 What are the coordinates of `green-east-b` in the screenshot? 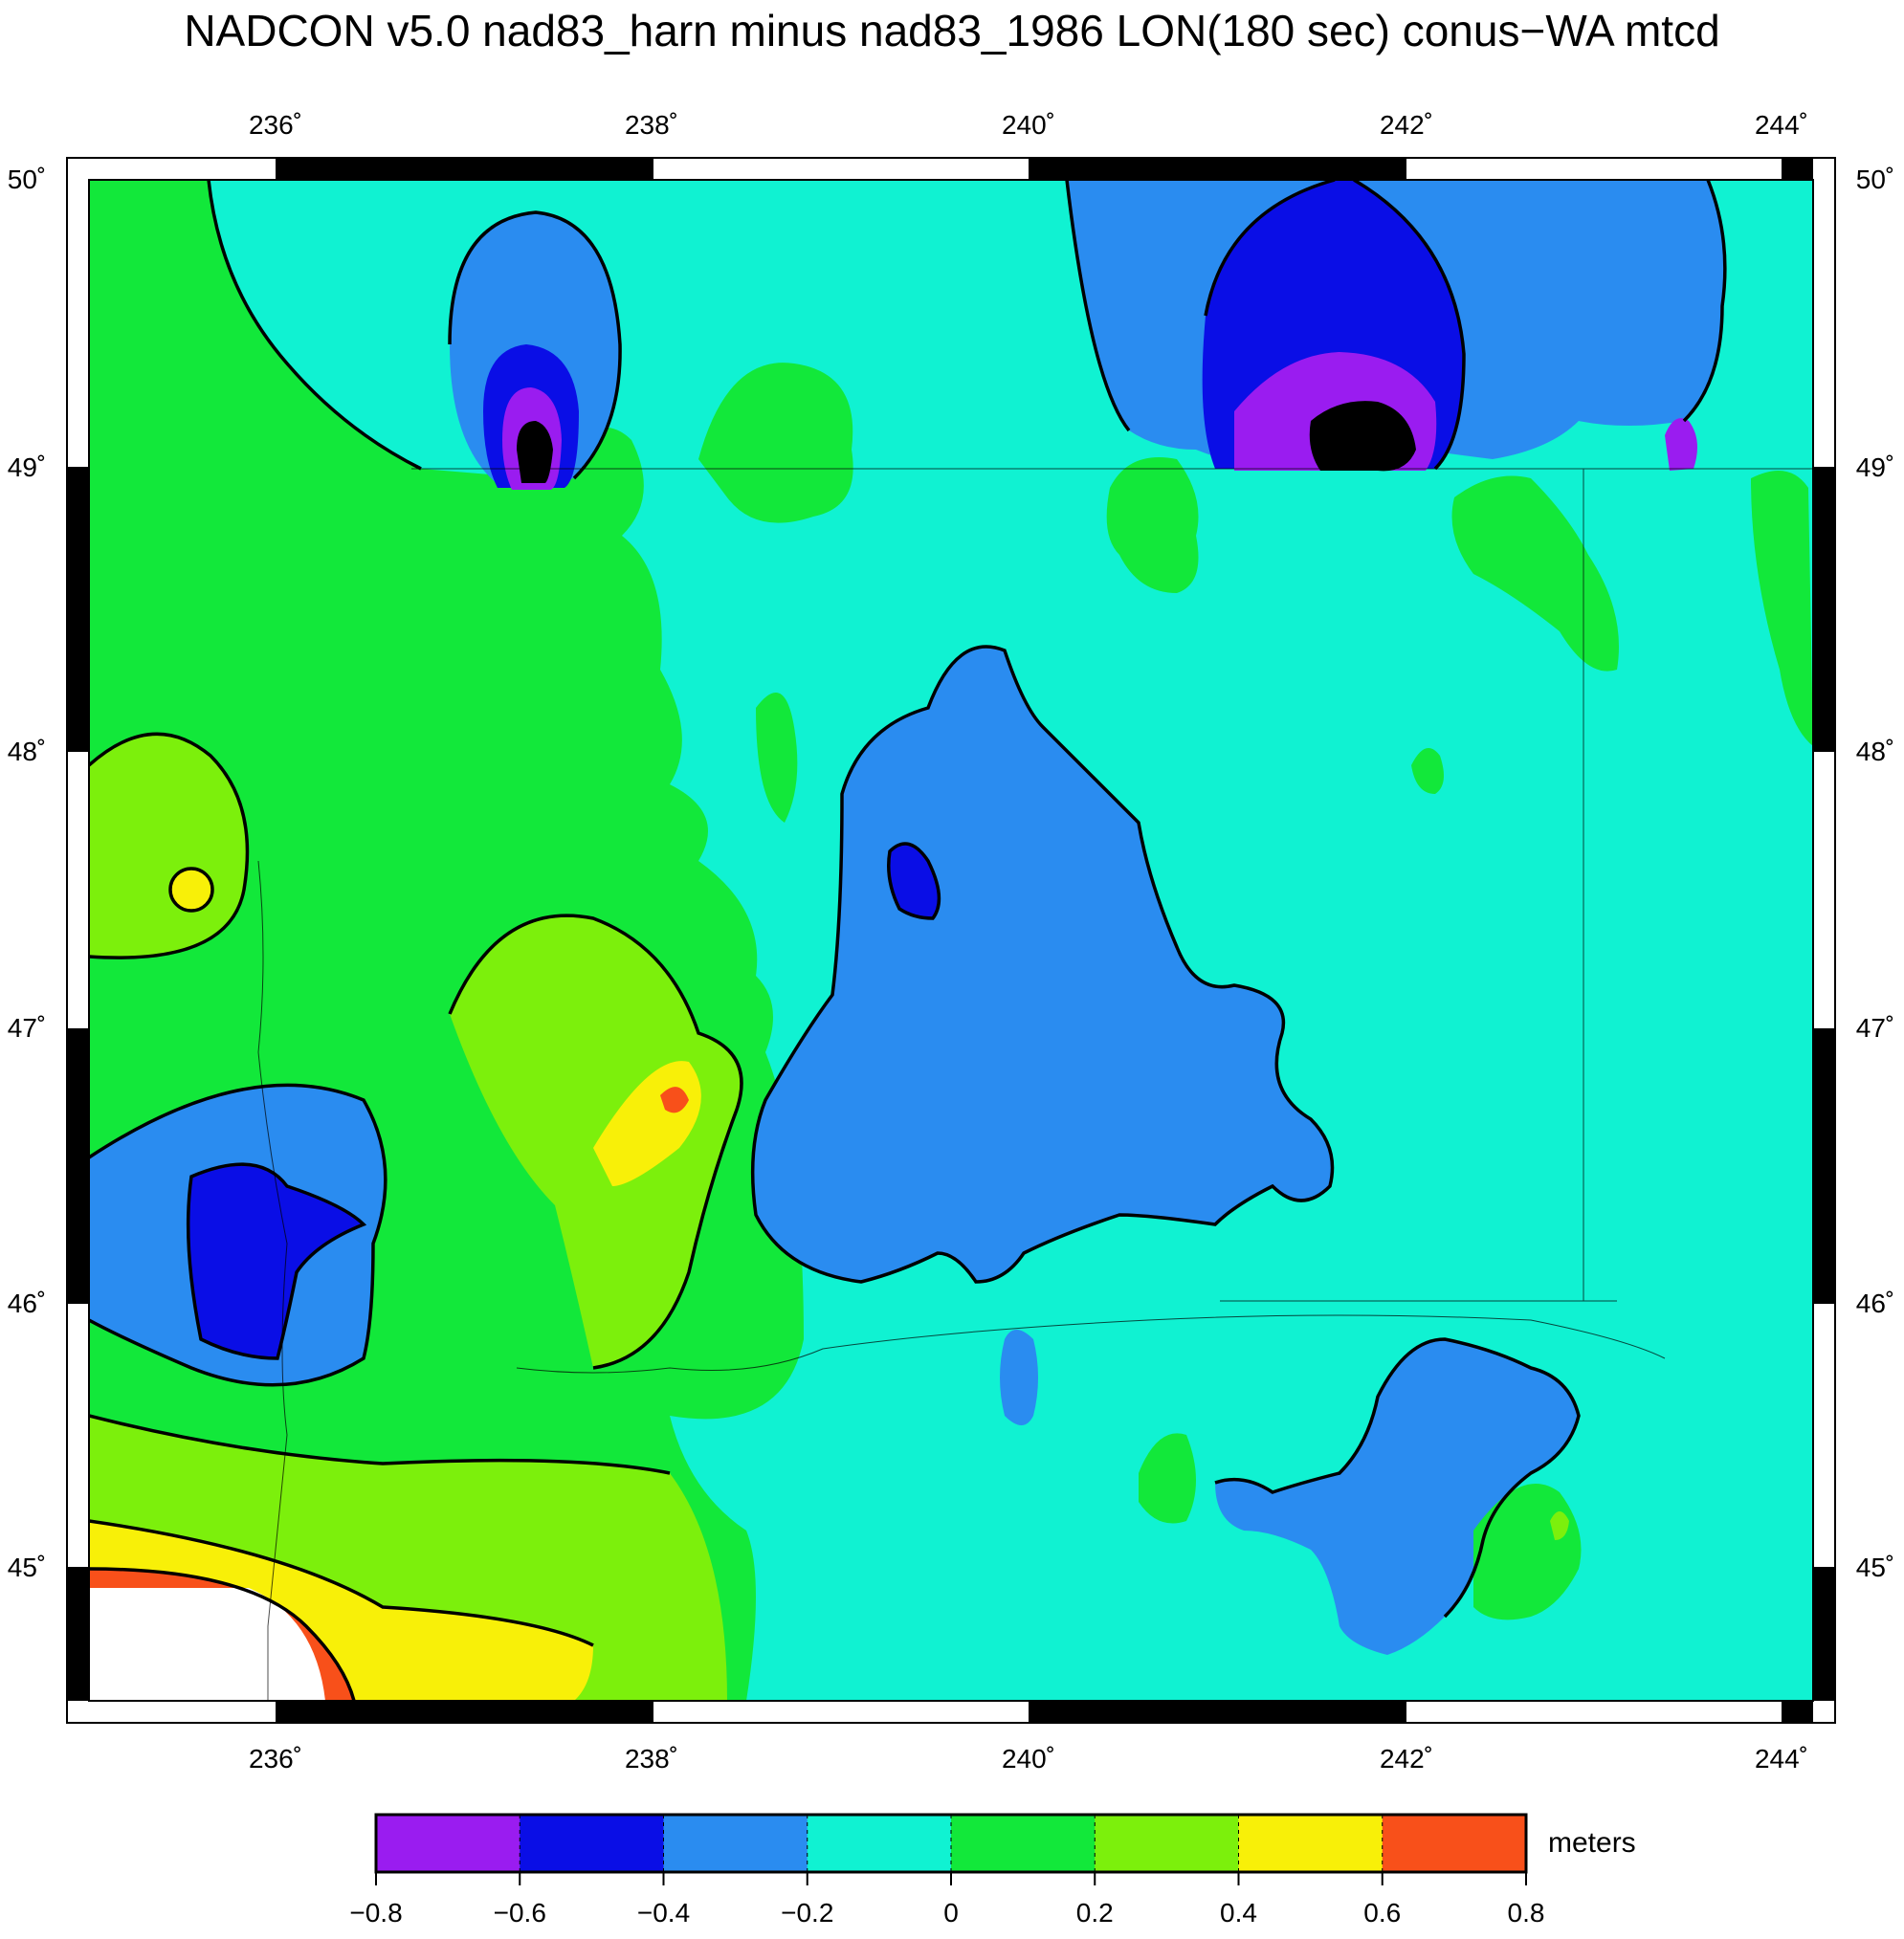 It's located at (1535, 573).